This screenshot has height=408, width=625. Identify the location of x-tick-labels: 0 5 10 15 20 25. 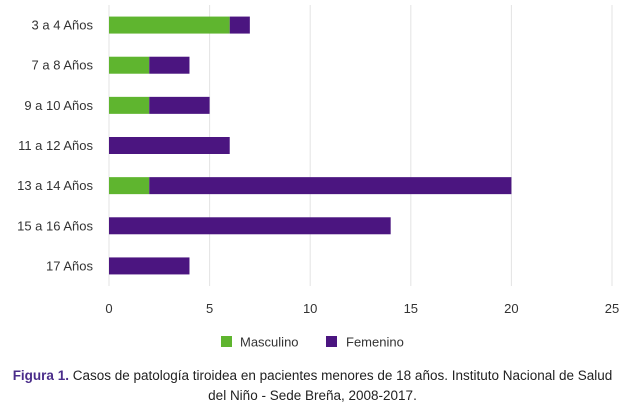
(362, 308).